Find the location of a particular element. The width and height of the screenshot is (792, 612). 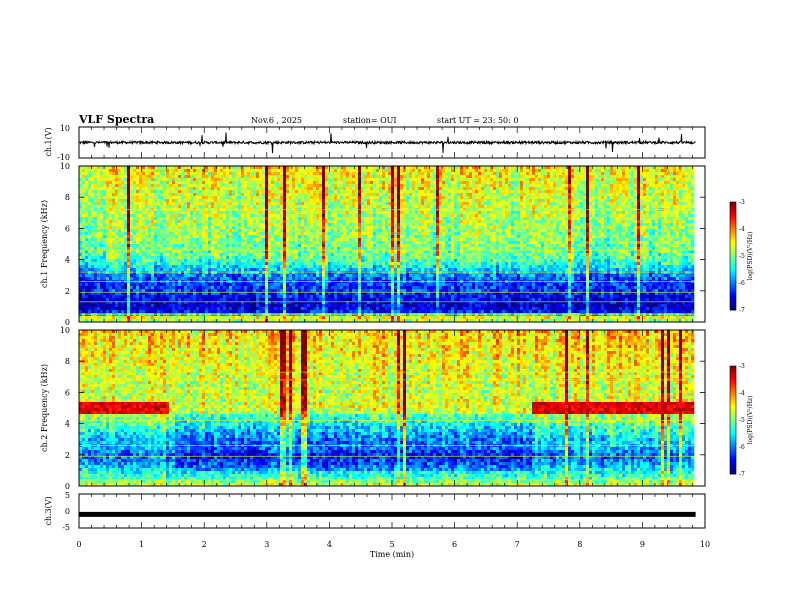

x-tick-label: 2 is located at coordinates (204, 544).